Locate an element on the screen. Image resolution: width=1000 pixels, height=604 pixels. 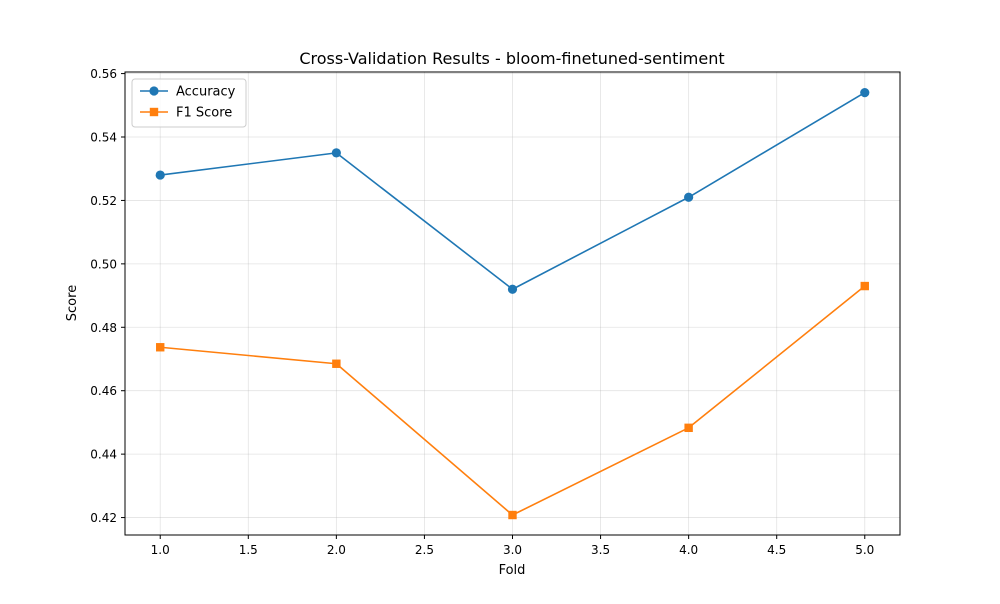
x-tick-label: 2.5 is located at coordinates (424, 550).